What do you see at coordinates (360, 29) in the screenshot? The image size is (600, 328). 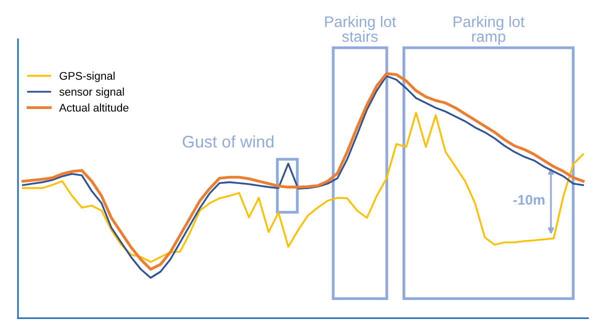 I see `text: Parking lot stairs` at bounding box center [360, 29].